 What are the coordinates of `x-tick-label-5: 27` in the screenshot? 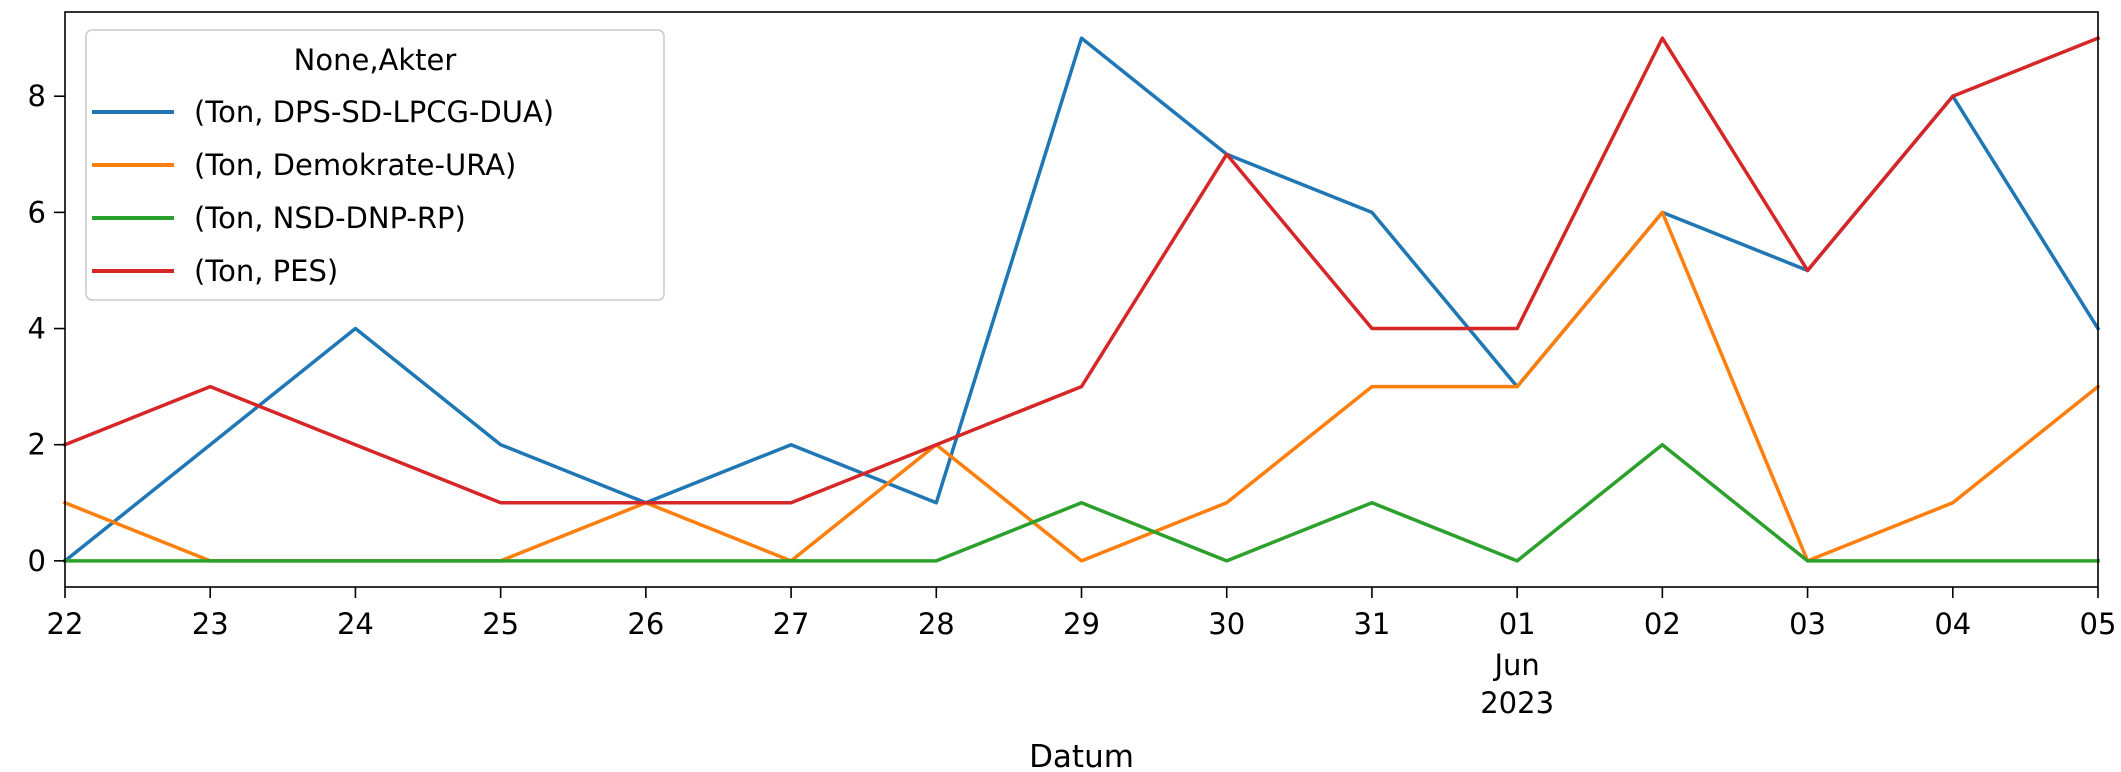 It's located at (791, 624).